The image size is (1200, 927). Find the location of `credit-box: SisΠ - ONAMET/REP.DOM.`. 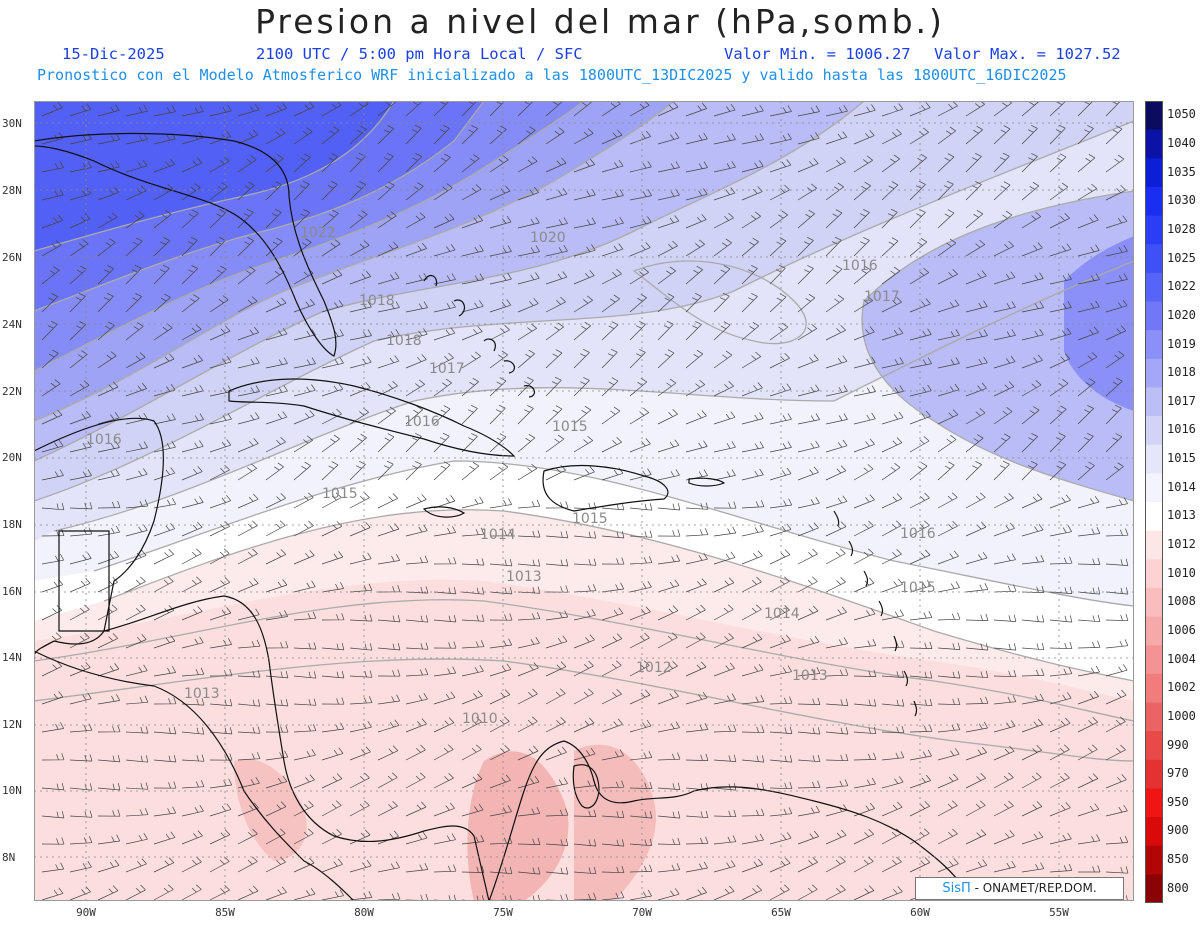

credit-box: SisΠ - ONAMET/REP.DOM. is located at coordinates (1019, 888).